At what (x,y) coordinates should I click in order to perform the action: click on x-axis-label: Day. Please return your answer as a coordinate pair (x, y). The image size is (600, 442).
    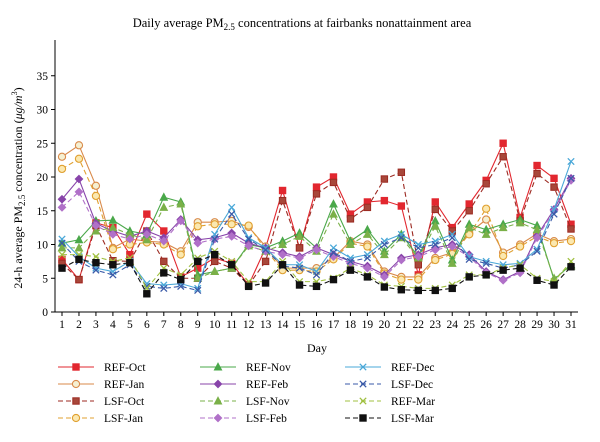
    Looking at the image, I should click on (317, 348).